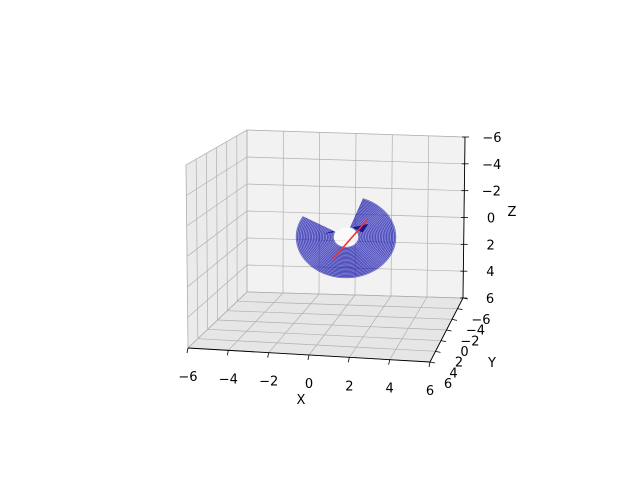 The width and height of the screenshot is (640, 480). What do you see at coordinates (491, 165) in the screenshot?
I see `z-tick-label: −4` at bounding box center [491, 165].